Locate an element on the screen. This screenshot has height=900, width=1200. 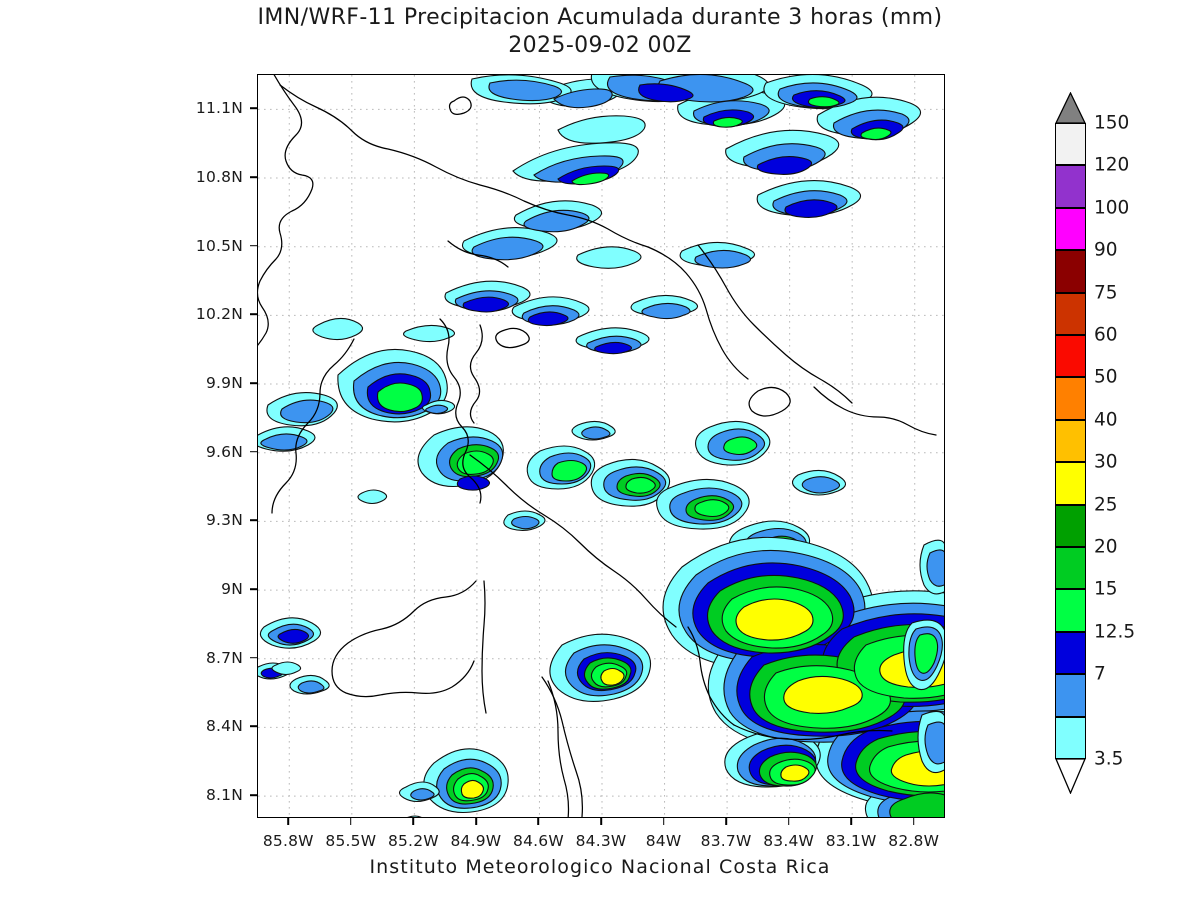
y-axis-label: 11.1N is located at coordinates (219, 108).